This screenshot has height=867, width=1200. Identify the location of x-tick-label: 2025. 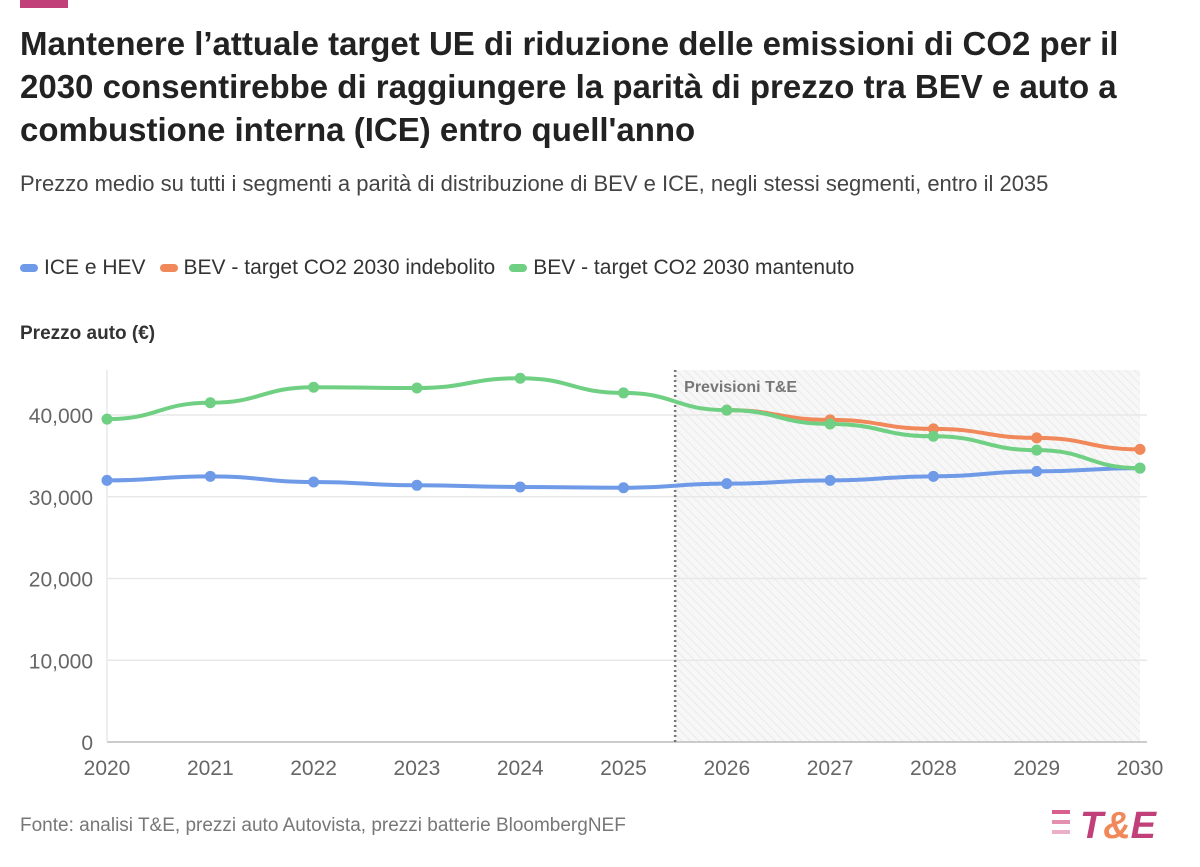
(623, 768).